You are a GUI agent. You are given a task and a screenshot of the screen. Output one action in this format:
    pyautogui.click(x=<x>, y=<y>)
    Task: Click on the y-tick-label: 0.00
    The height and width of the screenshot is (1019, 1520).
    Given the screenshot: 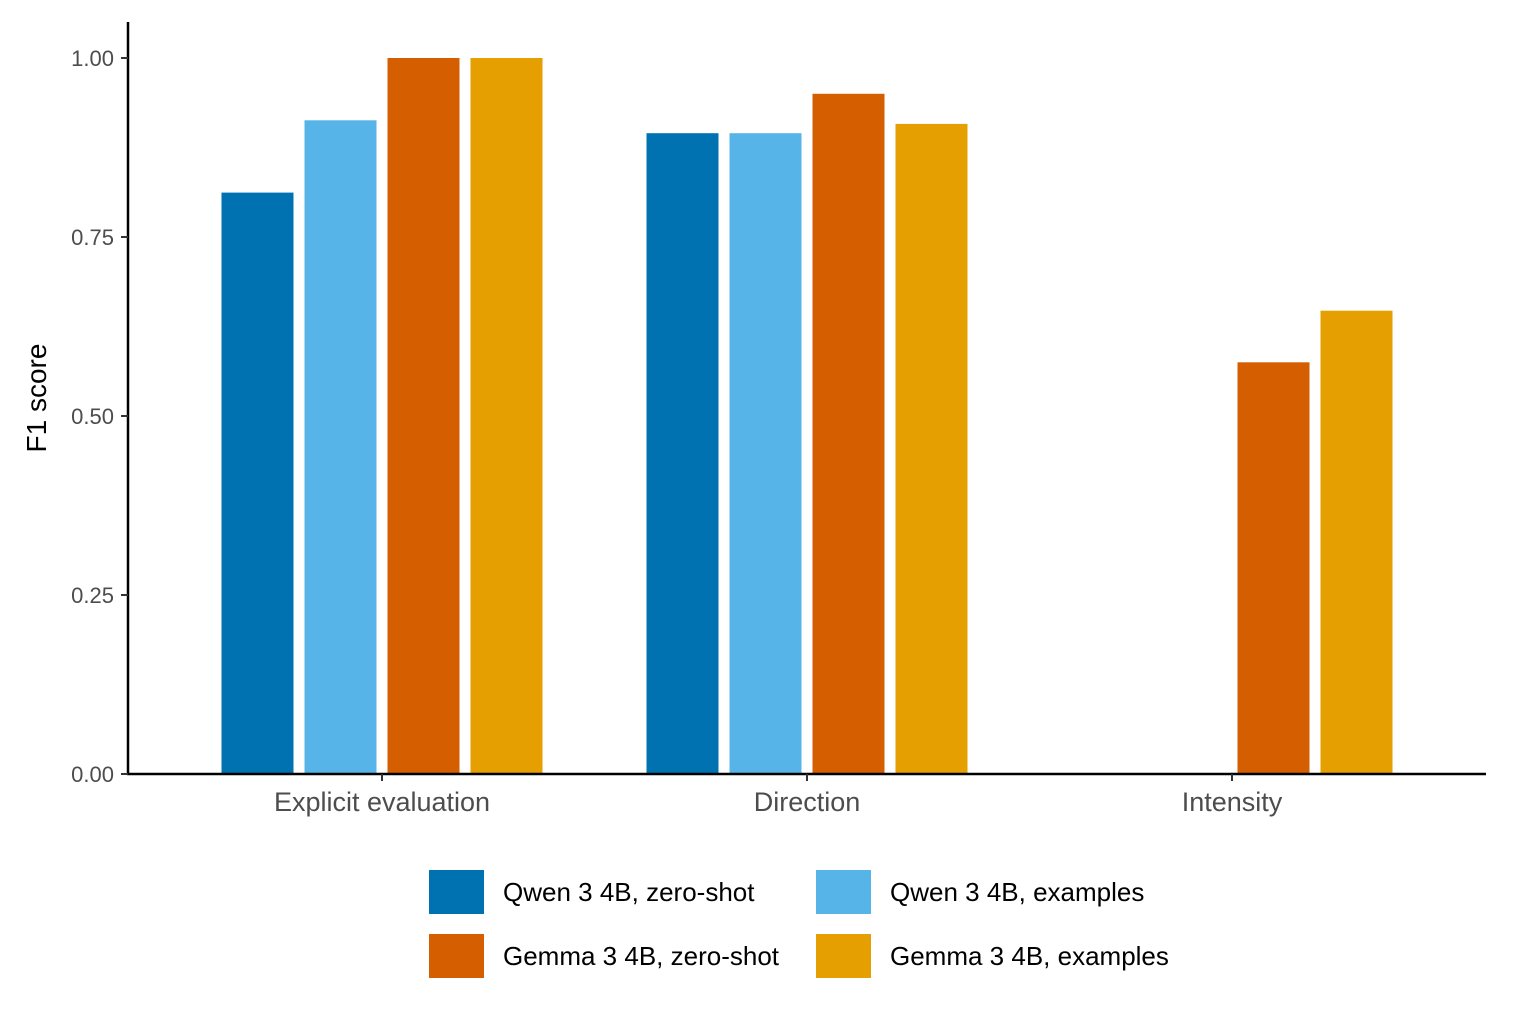 What is the action you would take?
    pyautogui.click(x=92, y=774)
    